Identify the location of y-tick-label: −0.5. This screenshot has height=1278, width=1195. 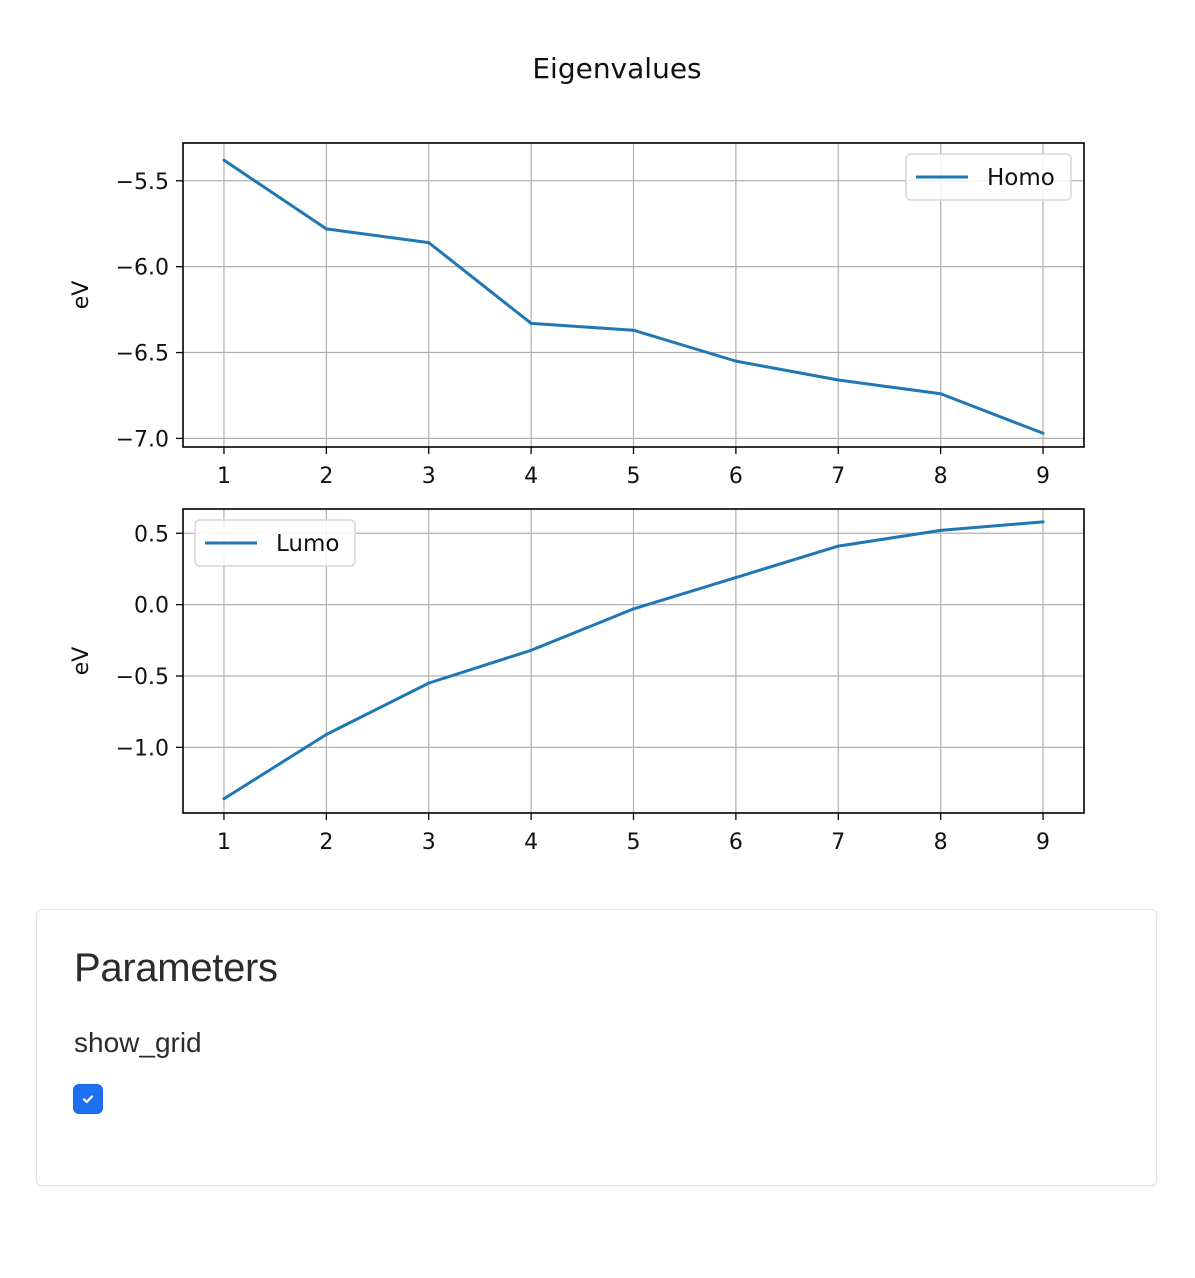
(142, 677).